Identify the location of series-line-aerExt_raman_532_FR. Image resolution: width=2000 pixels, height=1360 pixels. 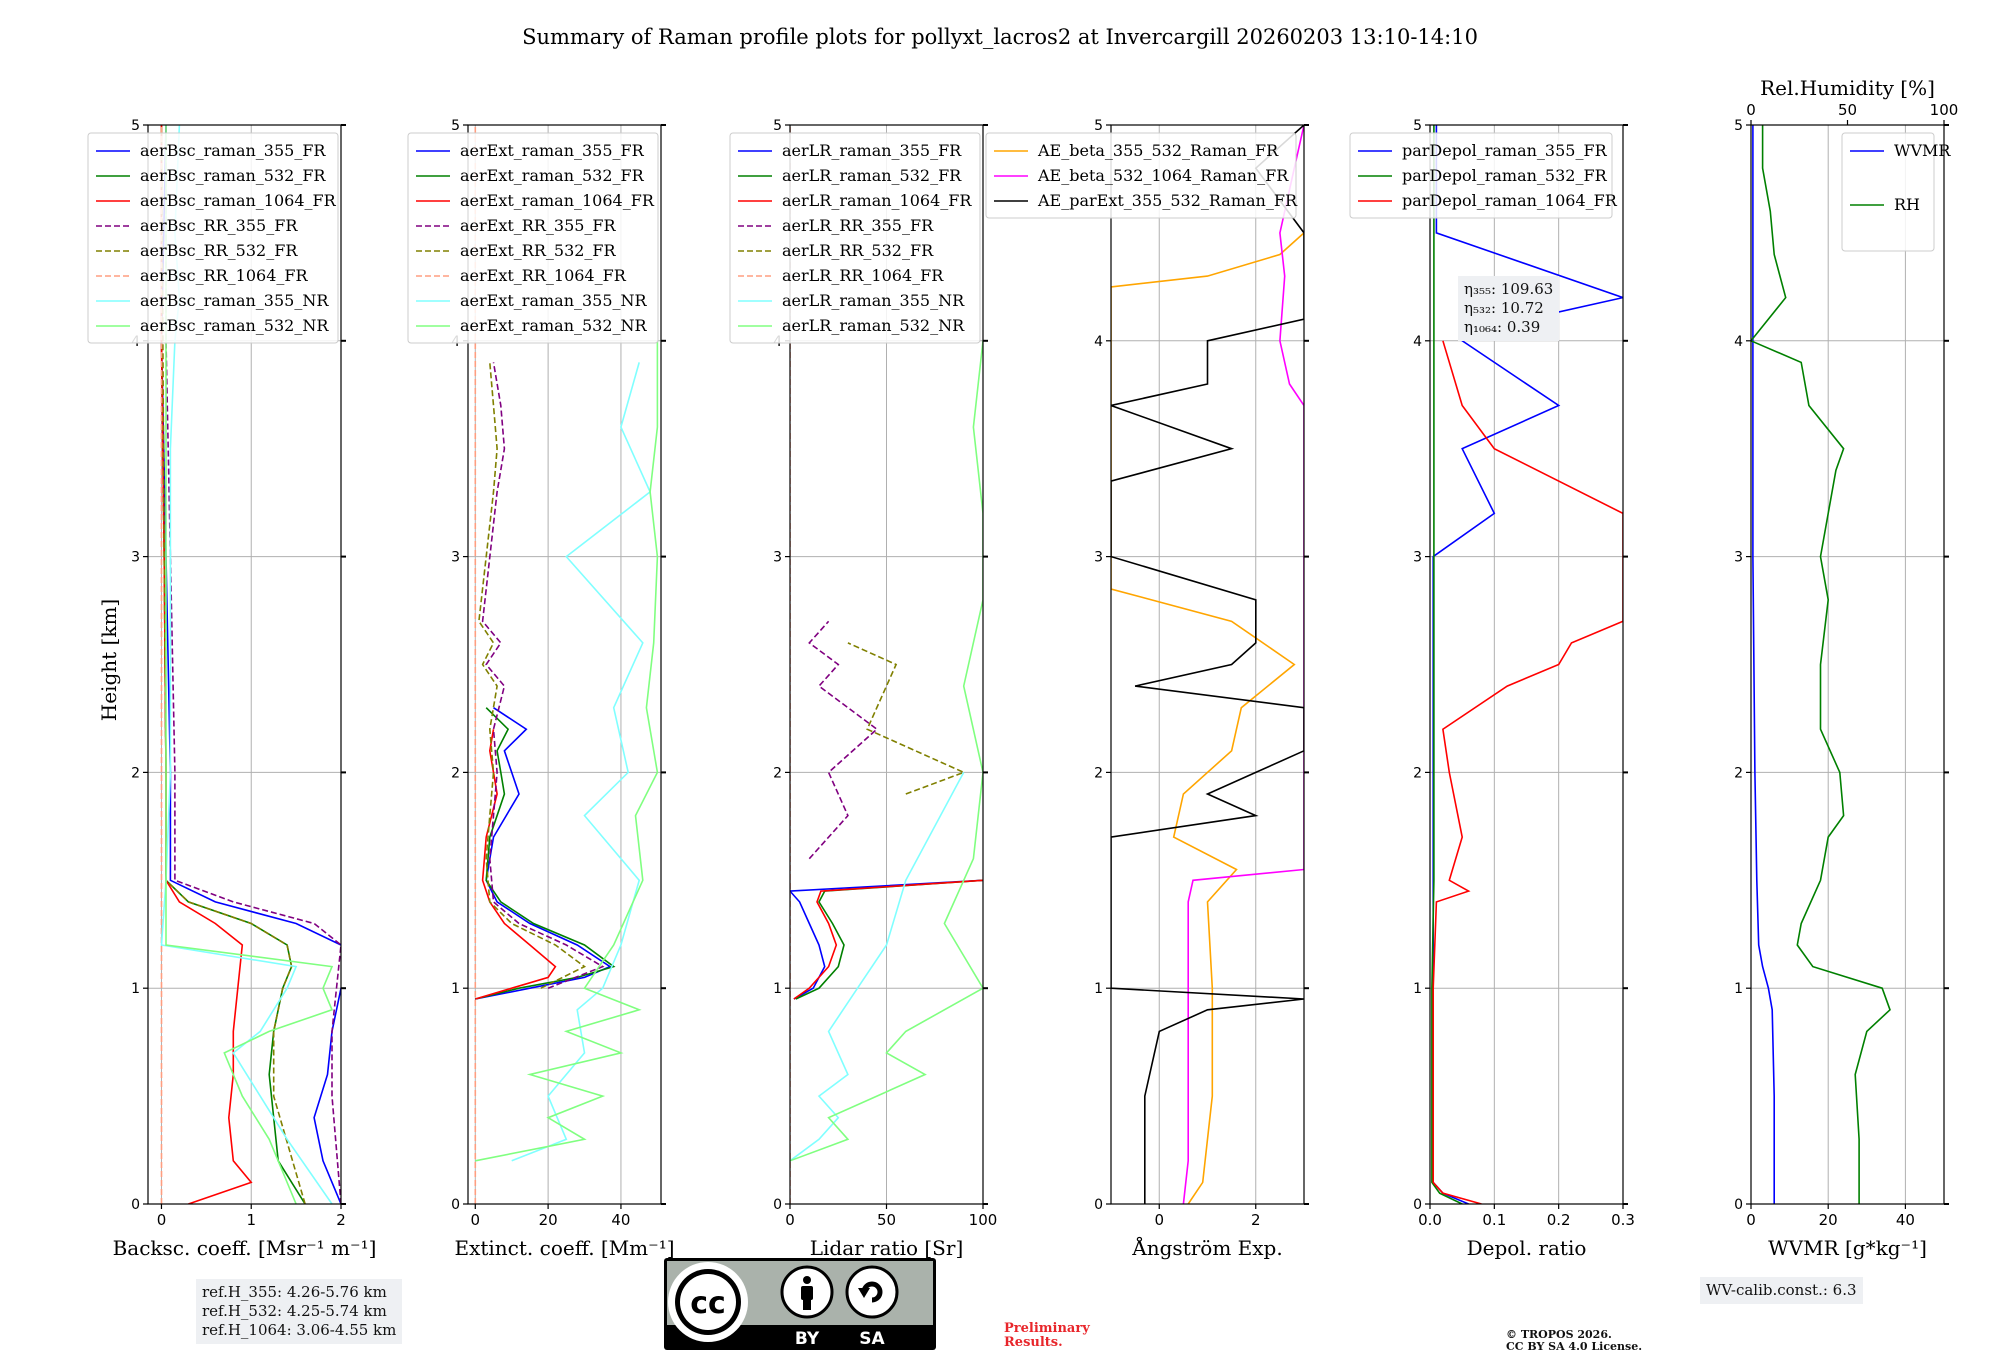
(545, 853).